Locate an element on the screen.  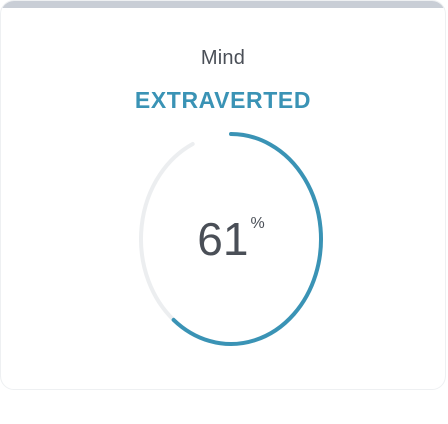
percent-sign: % is located at coordinates (257, 223).